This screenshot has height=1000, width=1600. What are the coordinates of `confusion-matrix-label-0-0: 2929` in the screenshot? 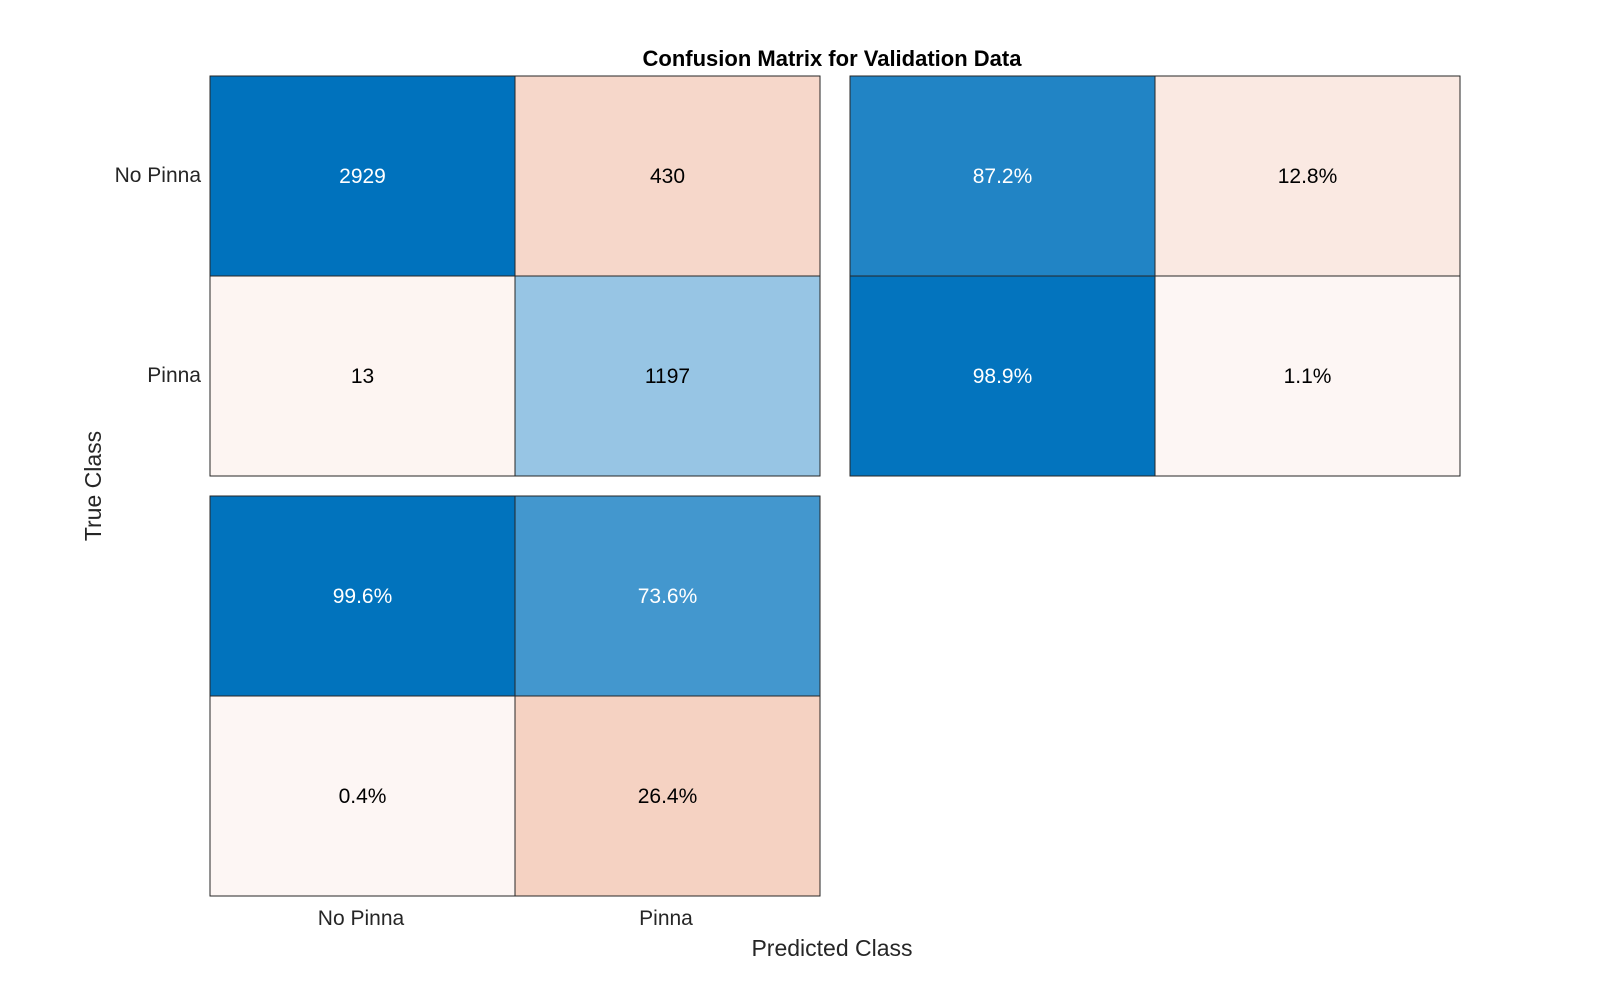 It's located at (362, 176).